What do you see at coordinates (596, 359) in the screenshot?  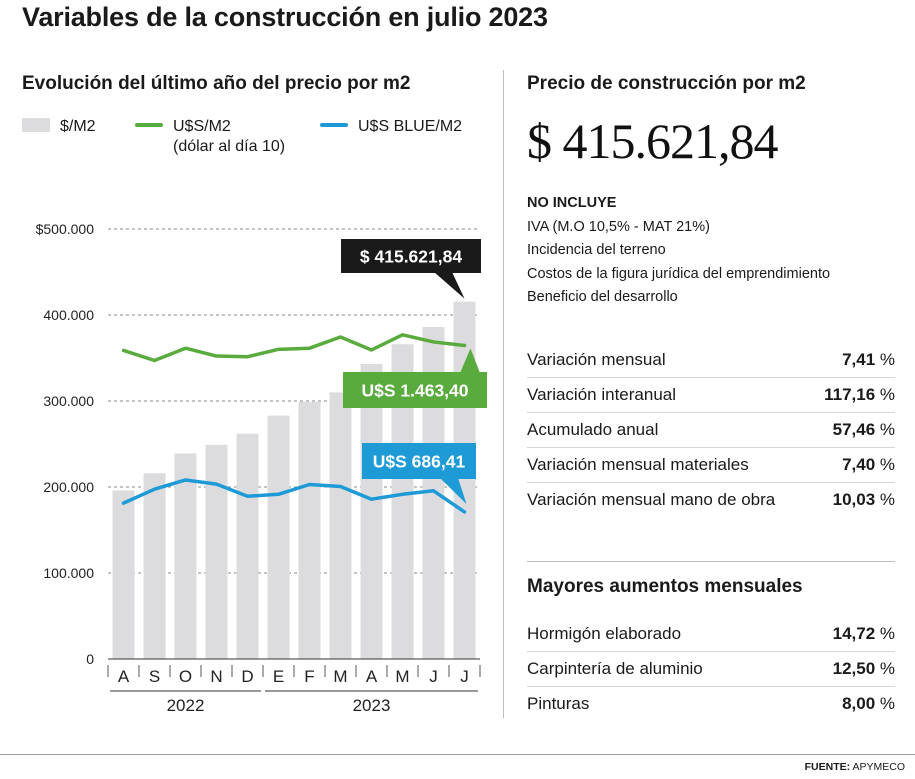 I see `stat-label: Variación mensual` at bounding box center [596, 359].